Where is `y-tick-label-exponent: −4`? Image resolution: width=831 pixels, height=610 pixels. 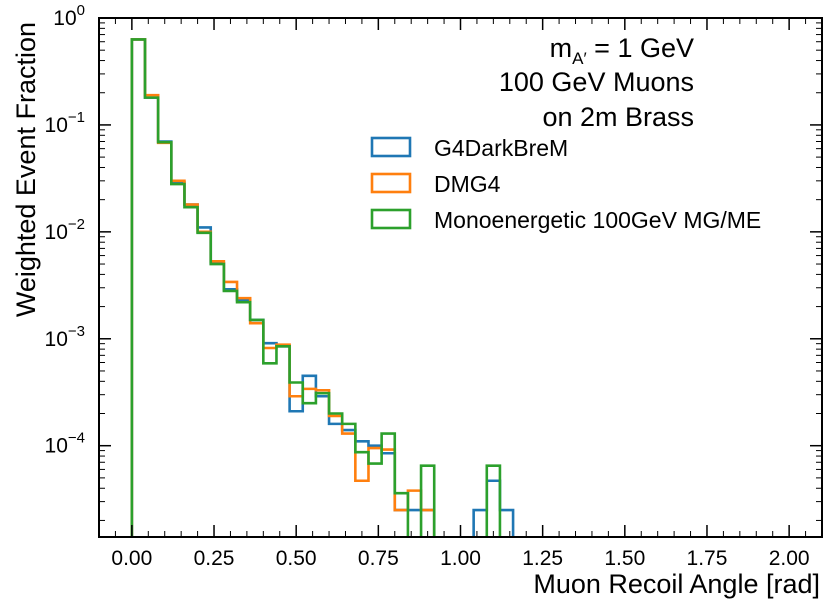
y-tick-label-exponent: −4 is located at coordinates (76, 438).